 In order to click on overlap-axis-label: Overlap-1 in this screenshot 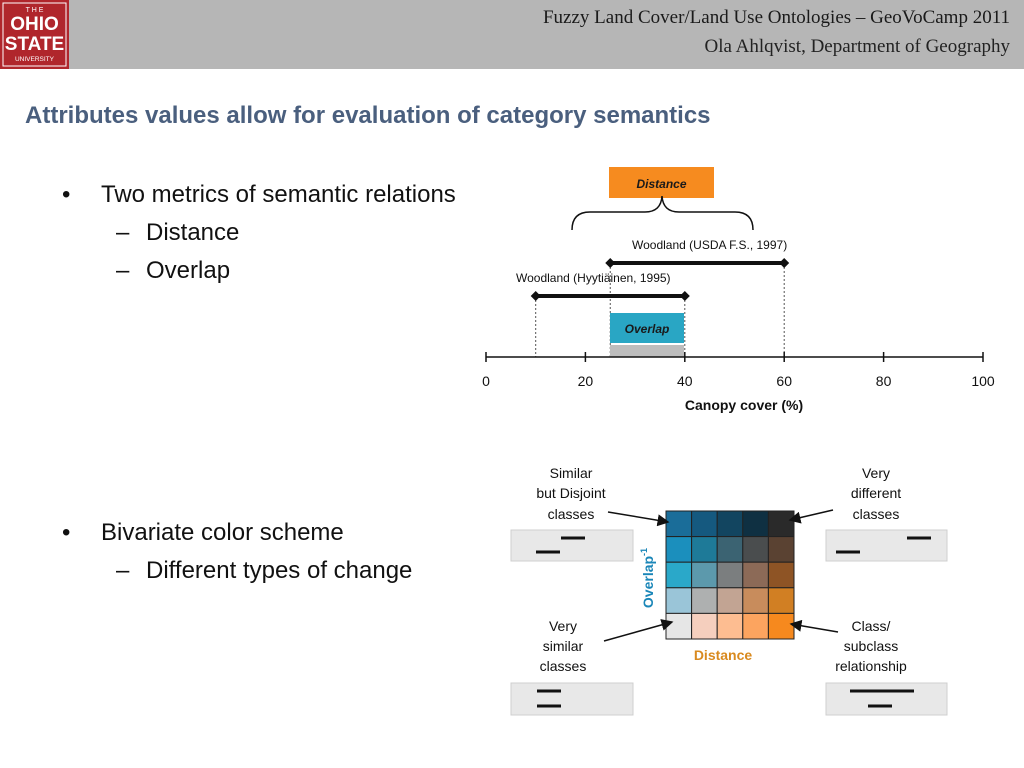, I will do `click(647, 578)`.